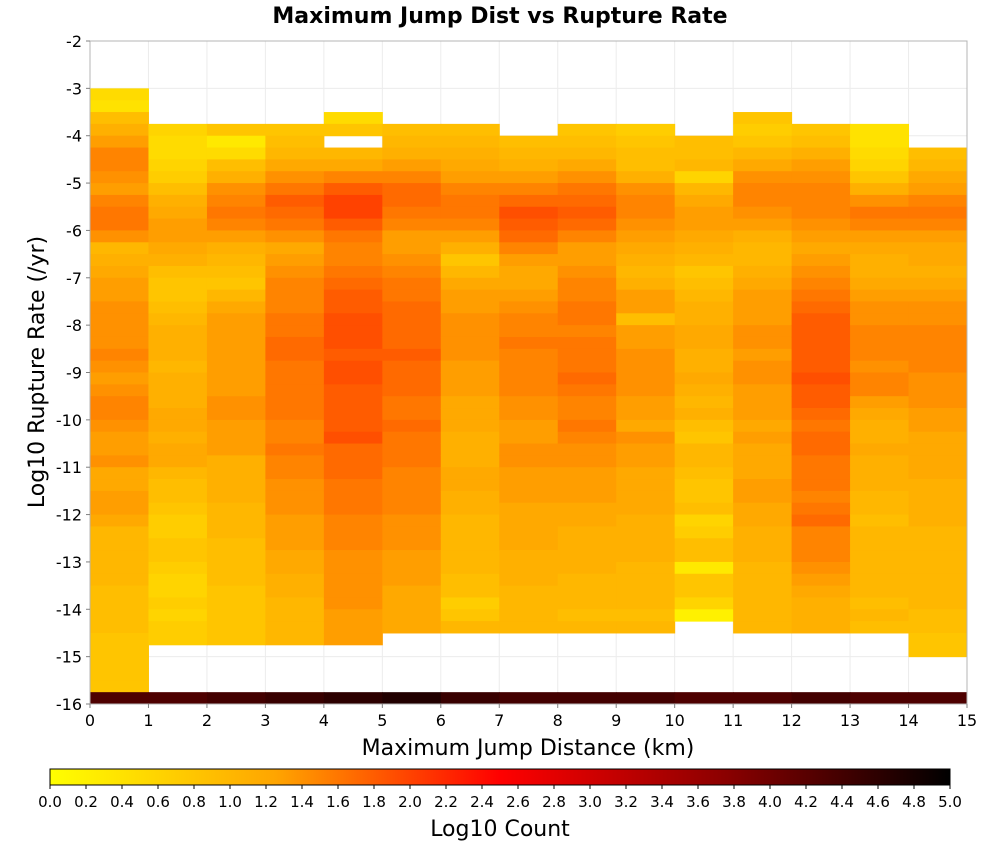 The height and width of the screenshot is (850, 1000). I want to click on colorbar-tick-label: 0.2, so click(86, 802).